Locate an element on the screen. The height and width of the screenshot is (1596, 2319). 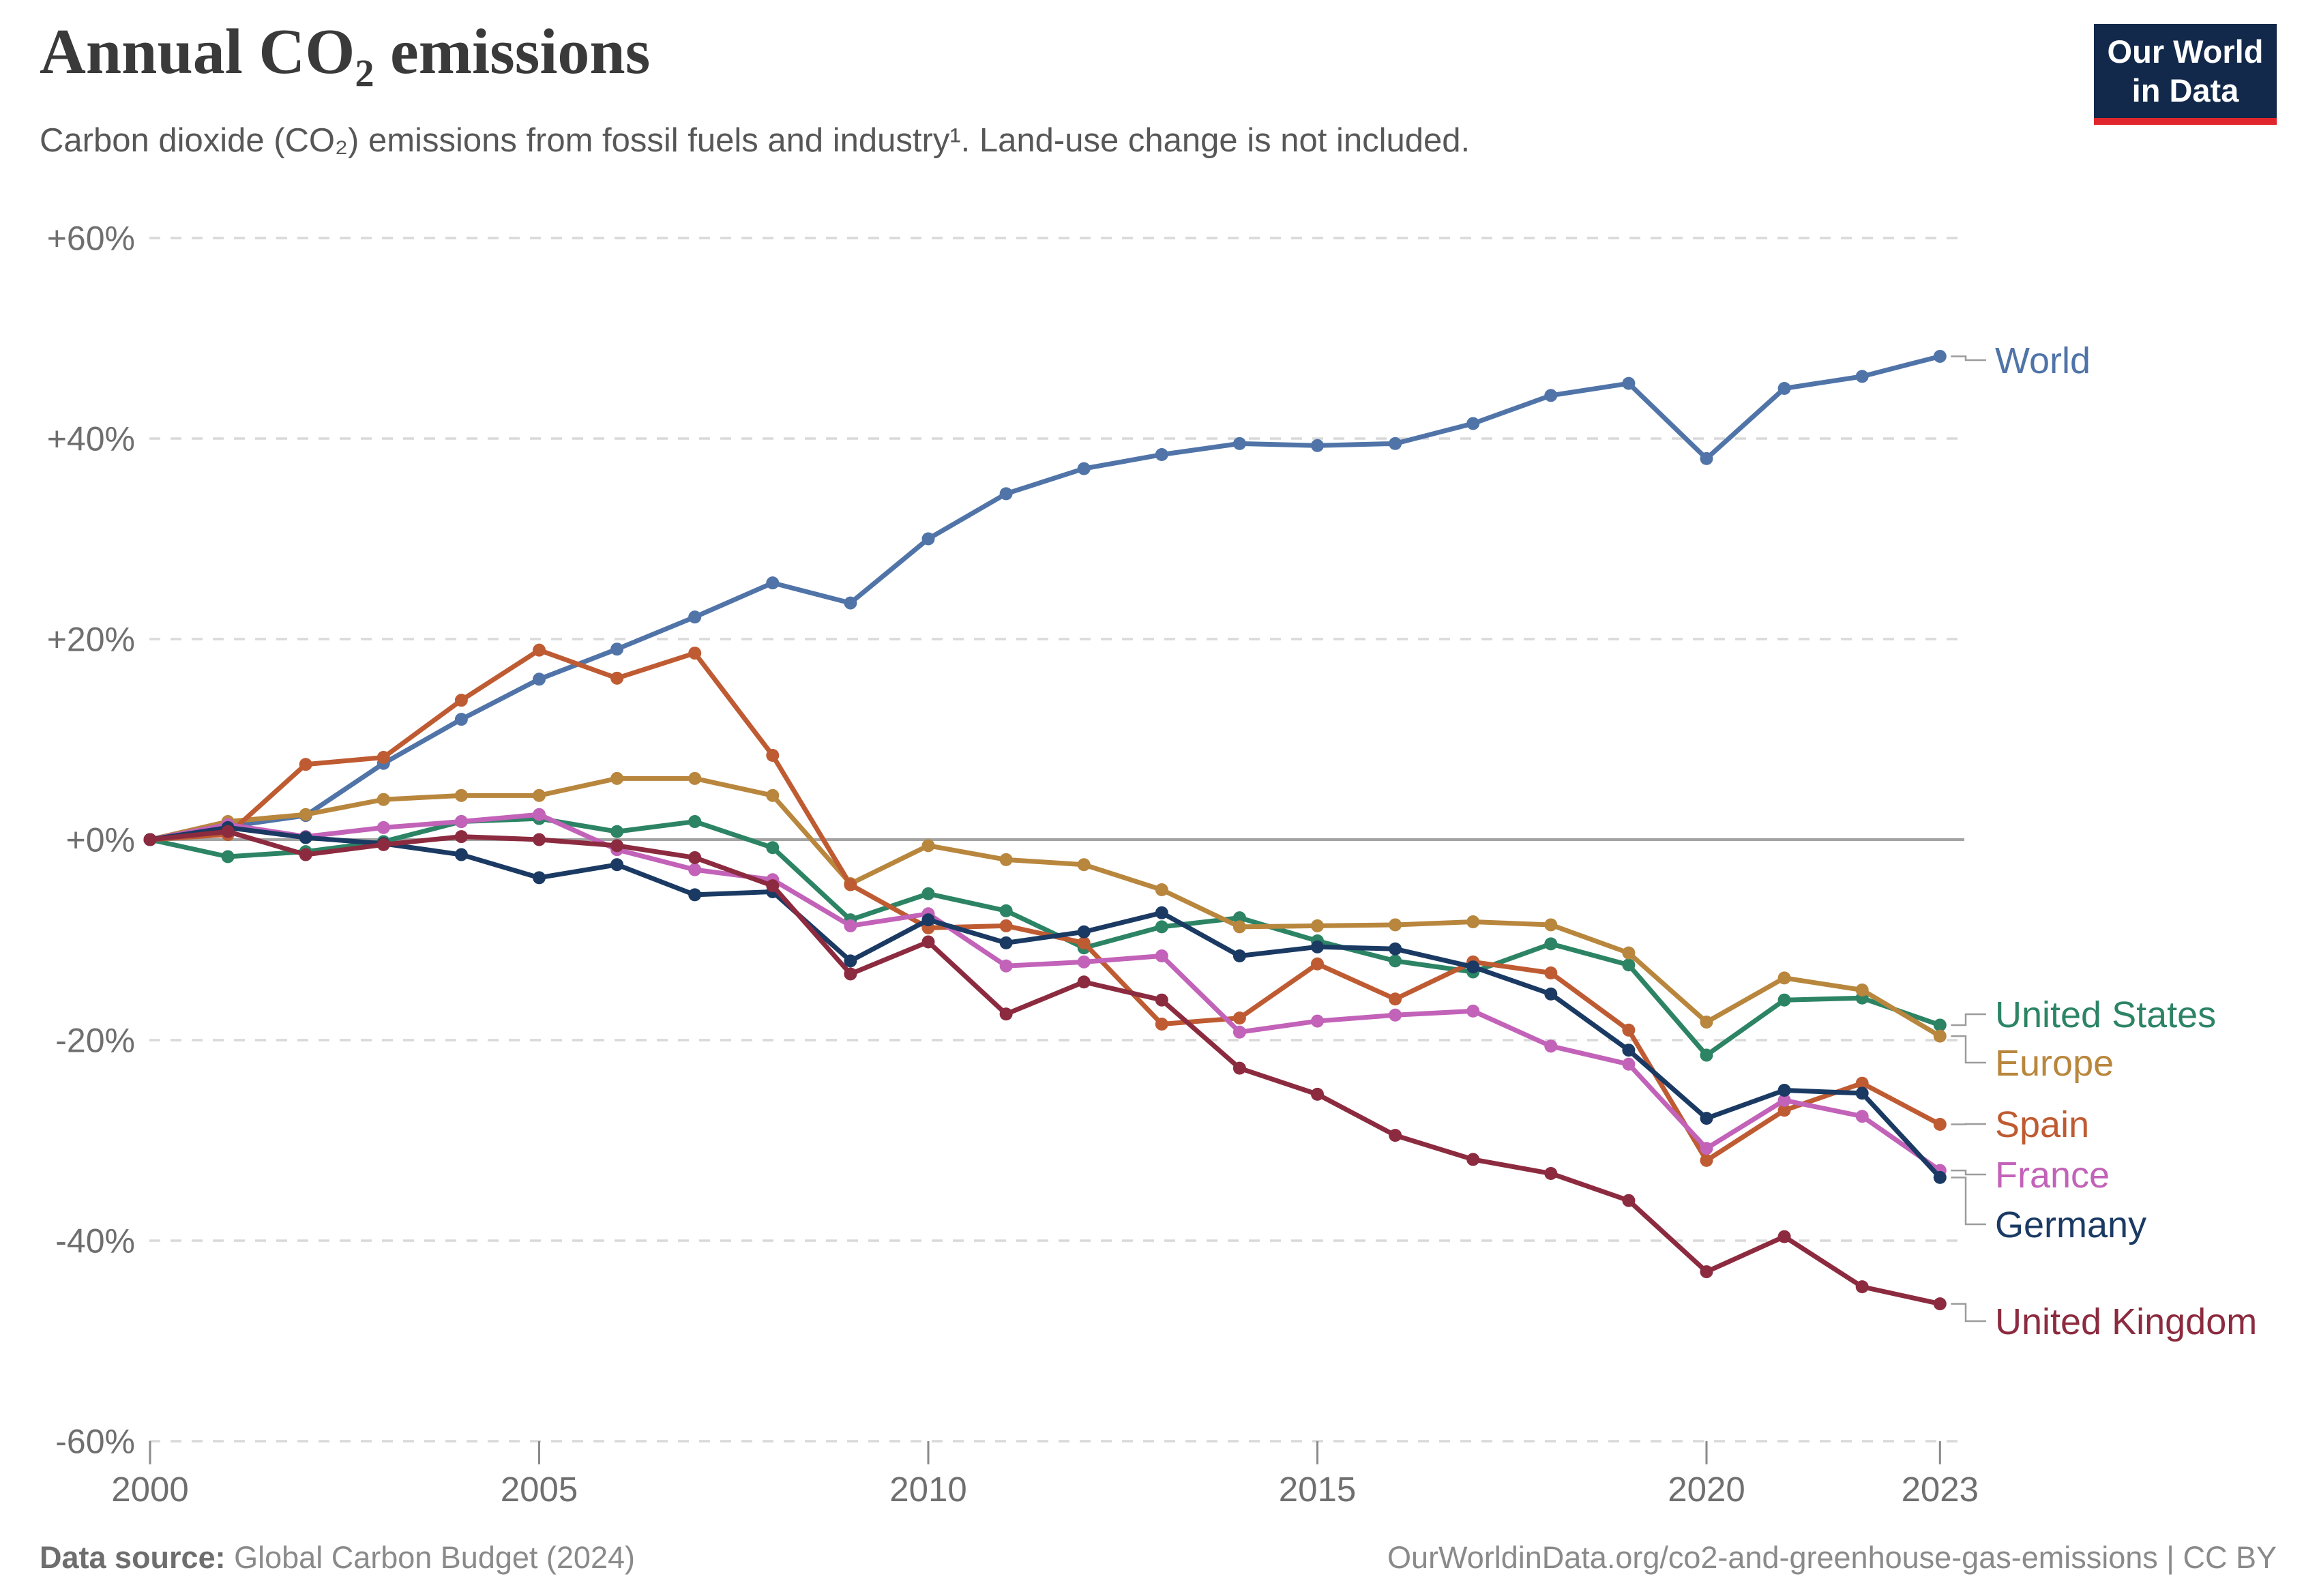
data-point-united-states-2007 is located at coordinates (695, 822).